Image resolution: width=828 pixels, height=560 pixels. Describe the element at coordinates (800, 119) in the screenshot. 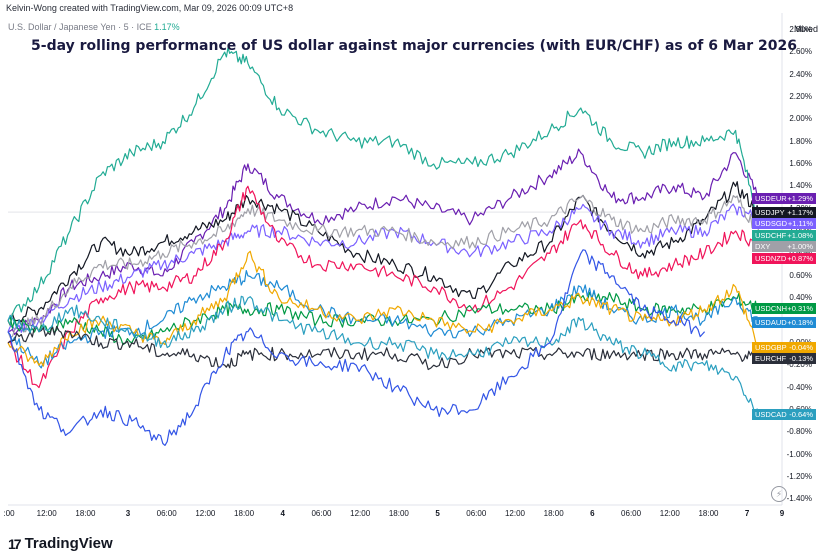

I see `y-tick-label: 2.00%` at that location.